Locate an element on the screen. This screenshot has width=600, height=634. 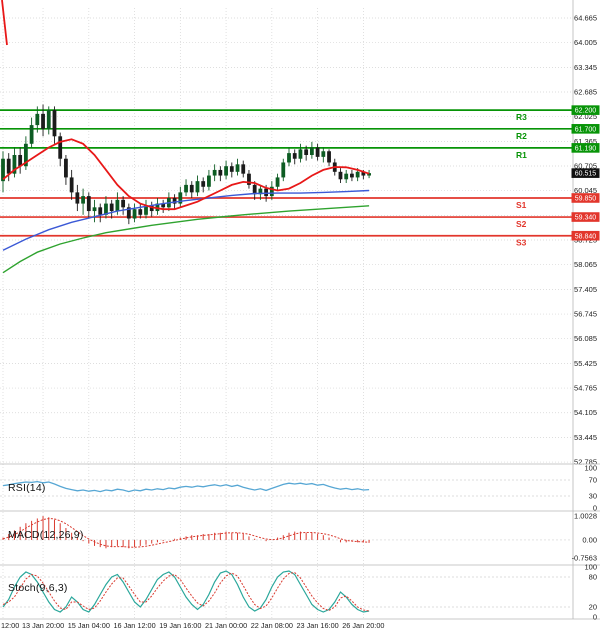
ma-red-line is located at coordinates (186, 174).